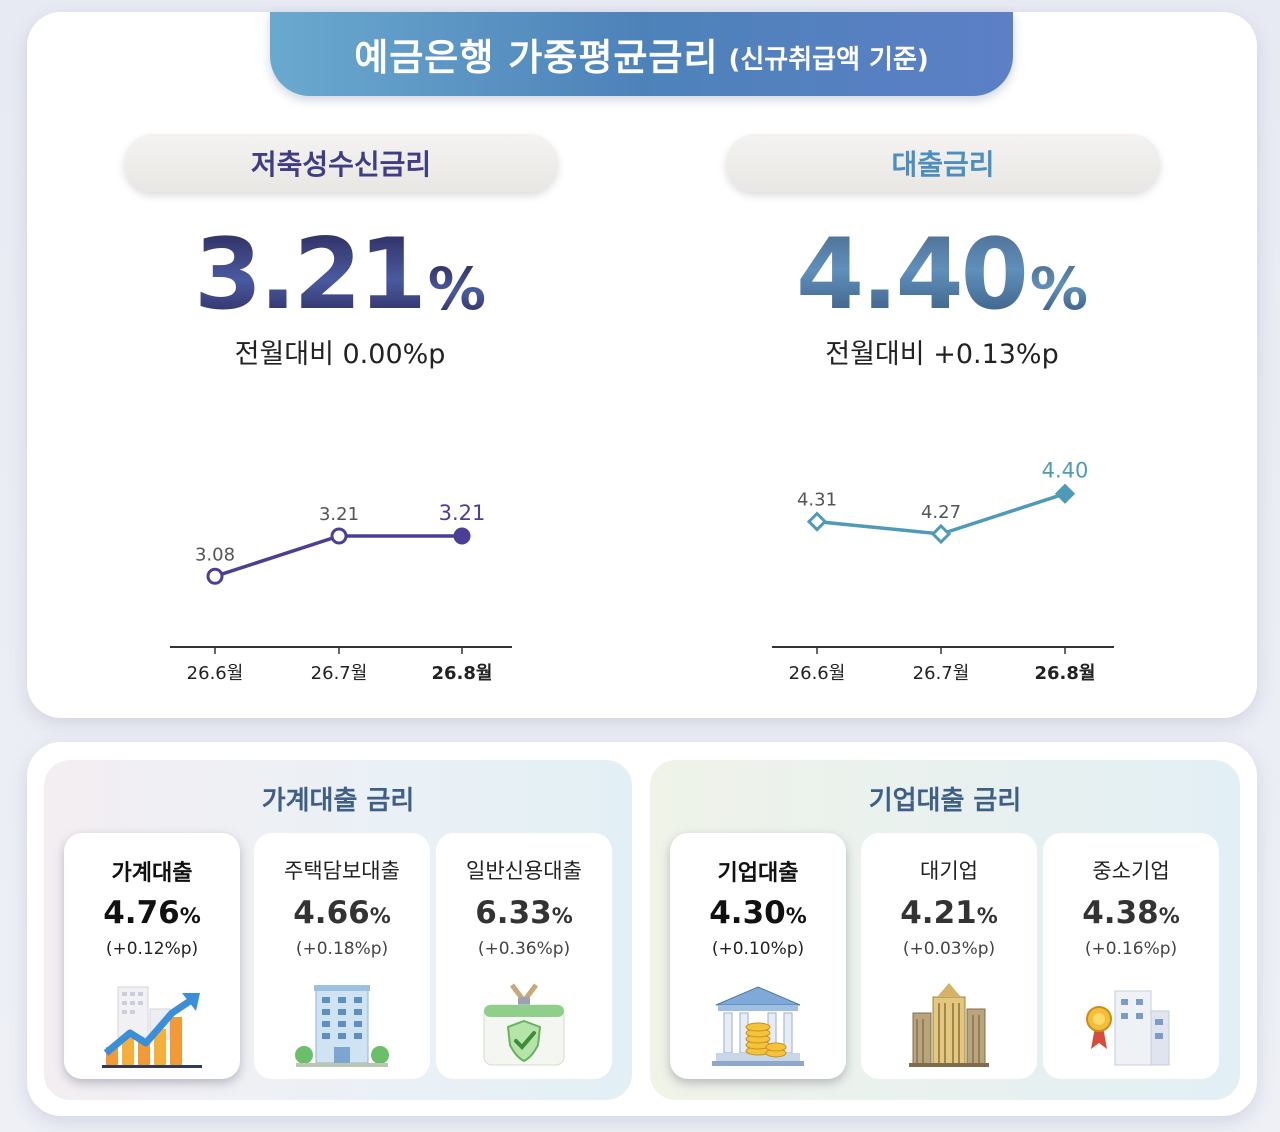  Describe the element at coordinates (758, 913) in the screenshot. I see `card-rate: 4.30%` at that location.